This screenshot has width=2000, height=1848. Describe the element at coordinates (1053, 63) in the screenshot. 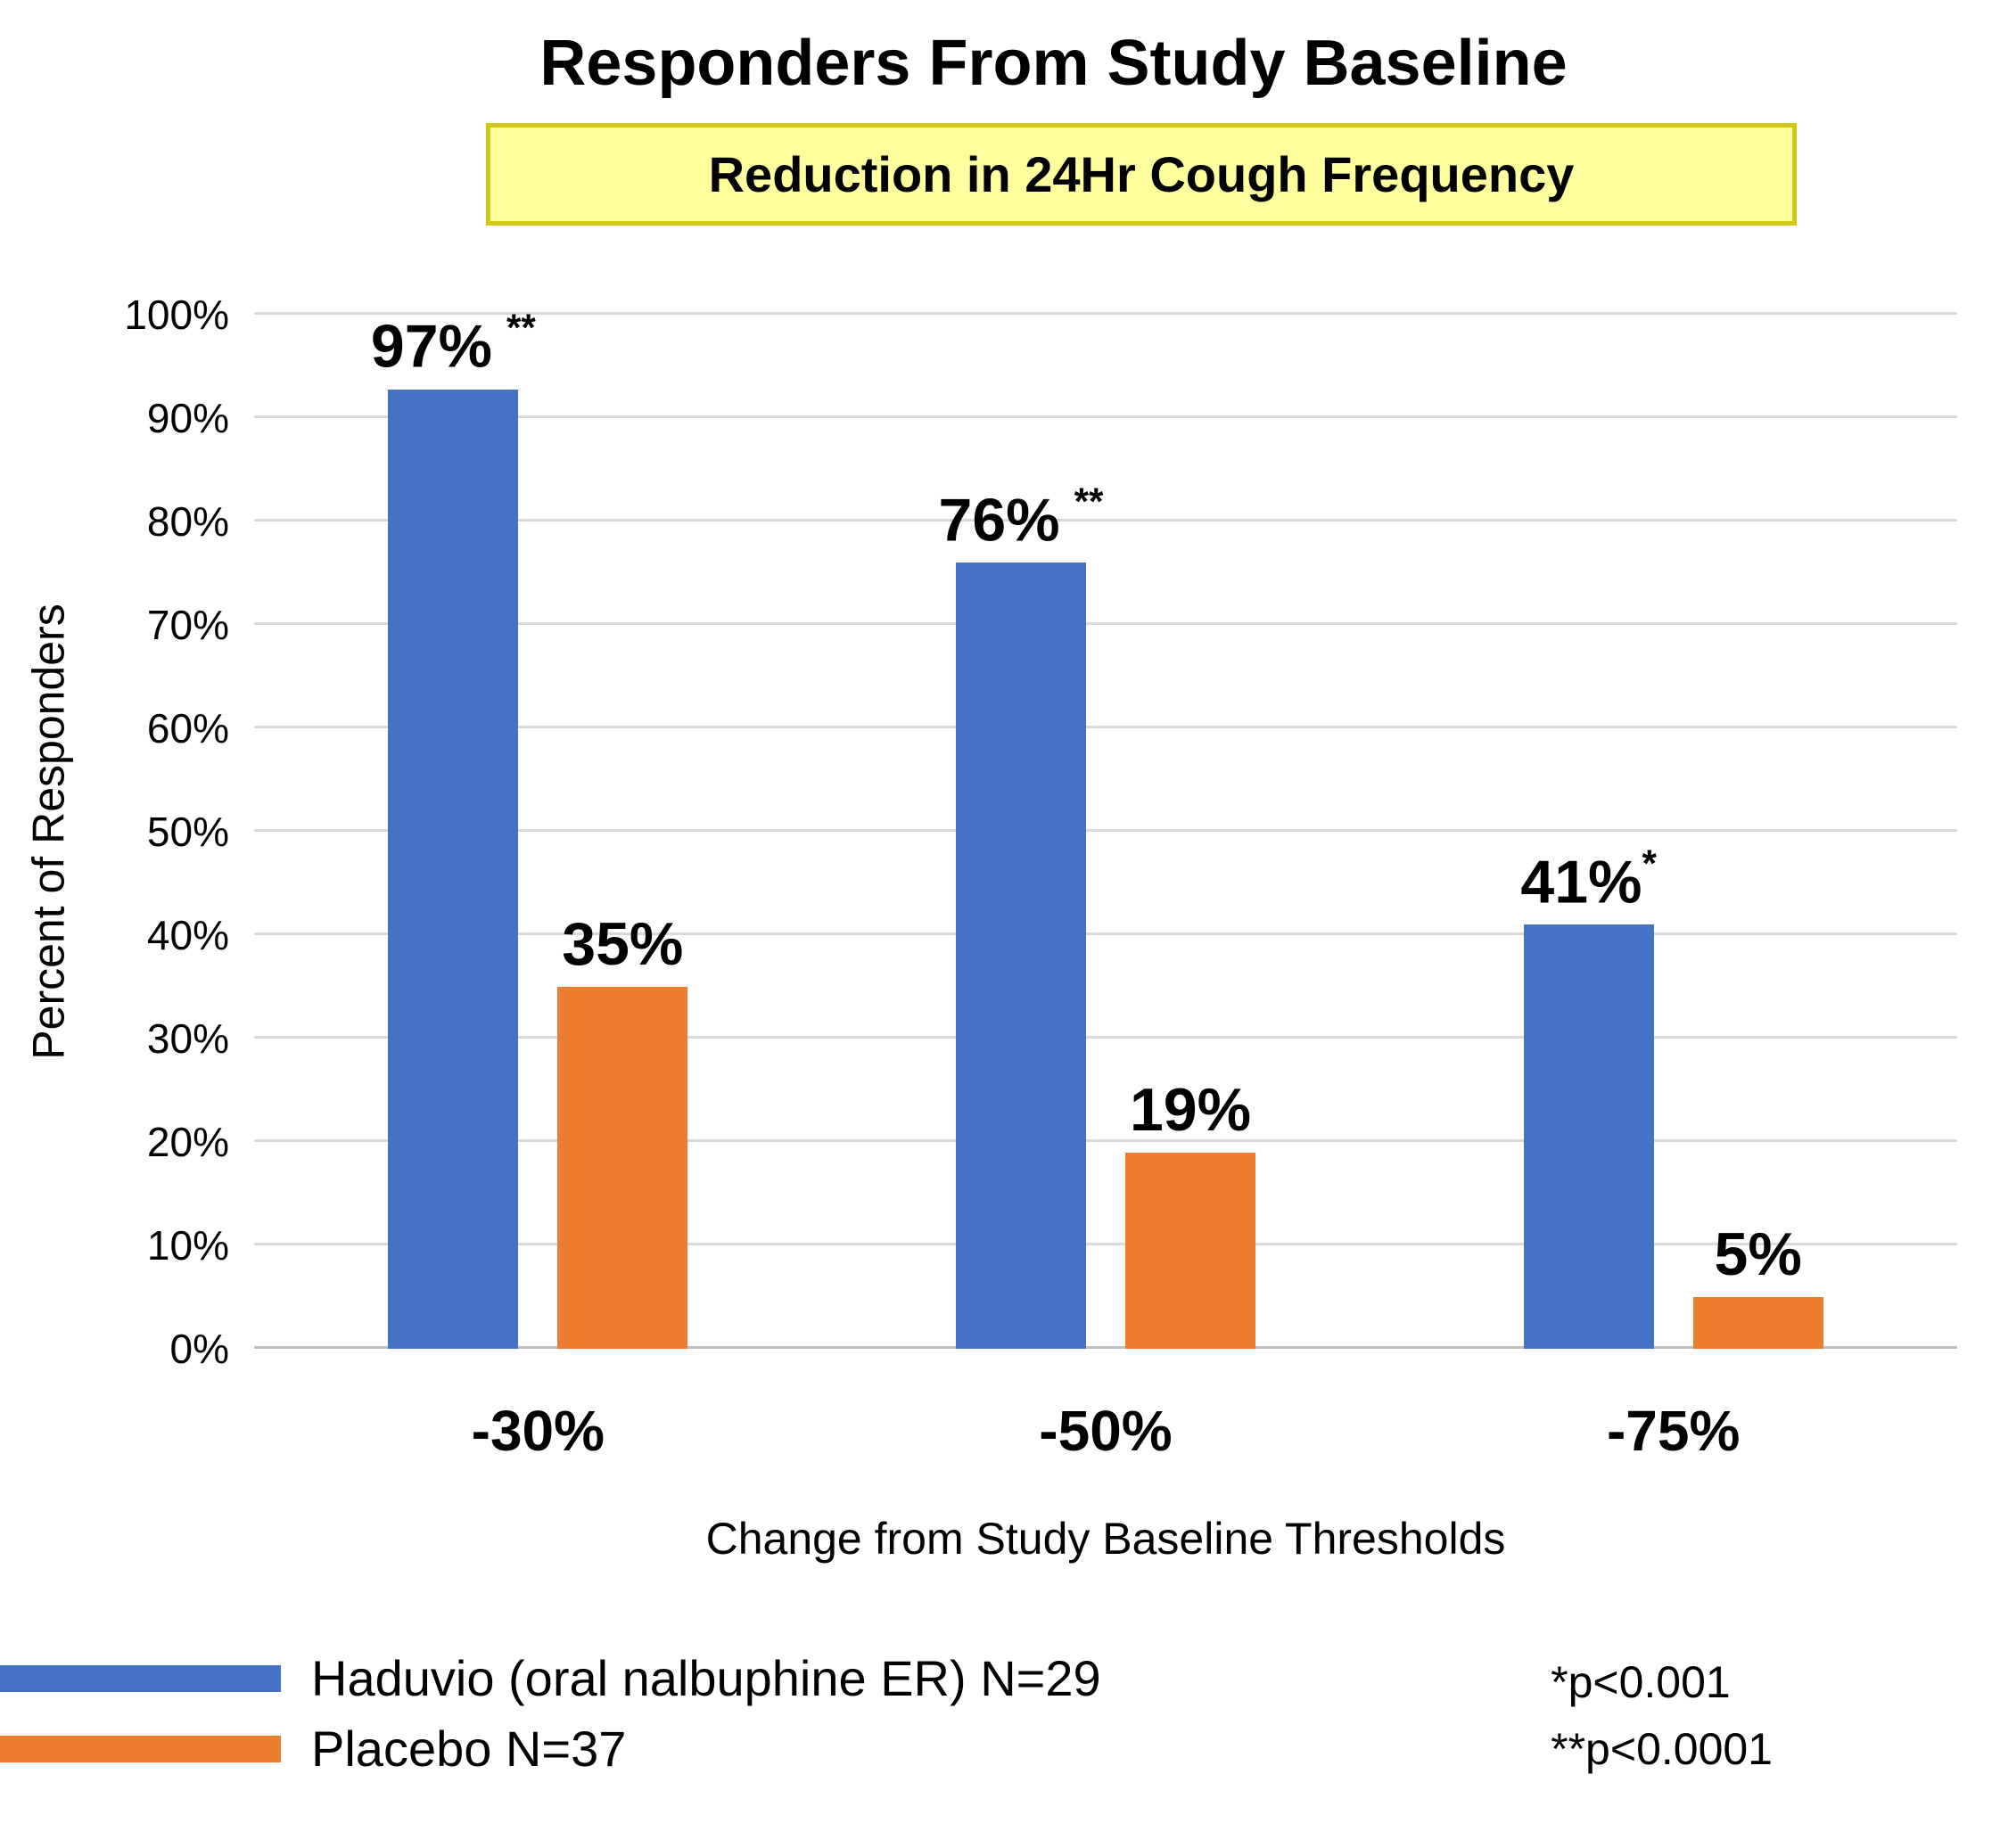

I see `chart-title: Responders From Study Baseline` at that location.